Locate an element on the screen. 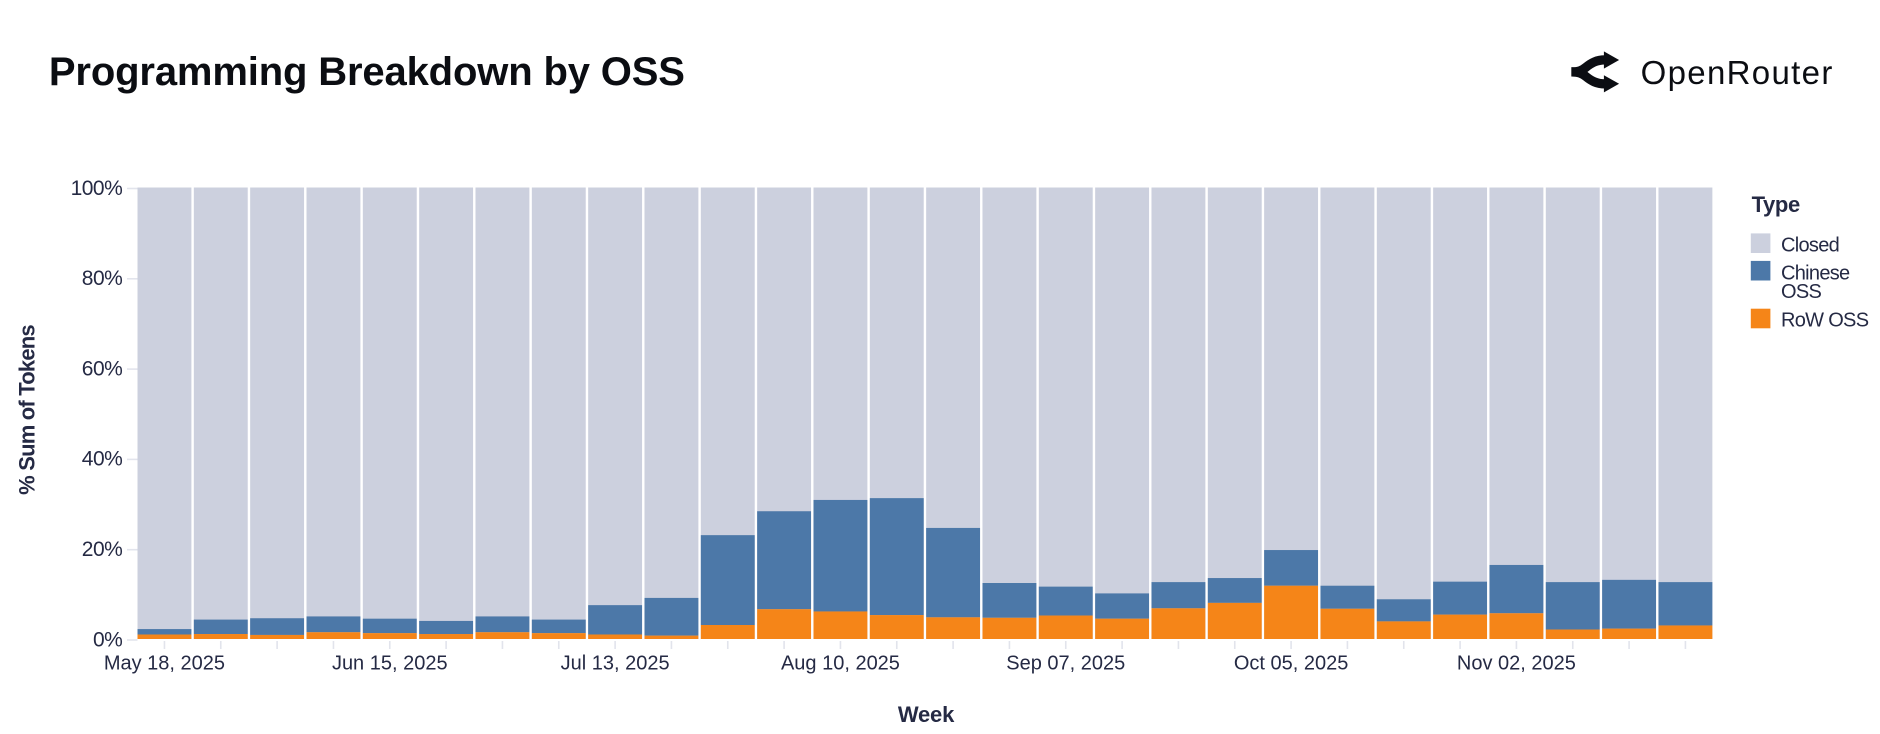  svg-text: 40% is located at coordinates (102, 459).